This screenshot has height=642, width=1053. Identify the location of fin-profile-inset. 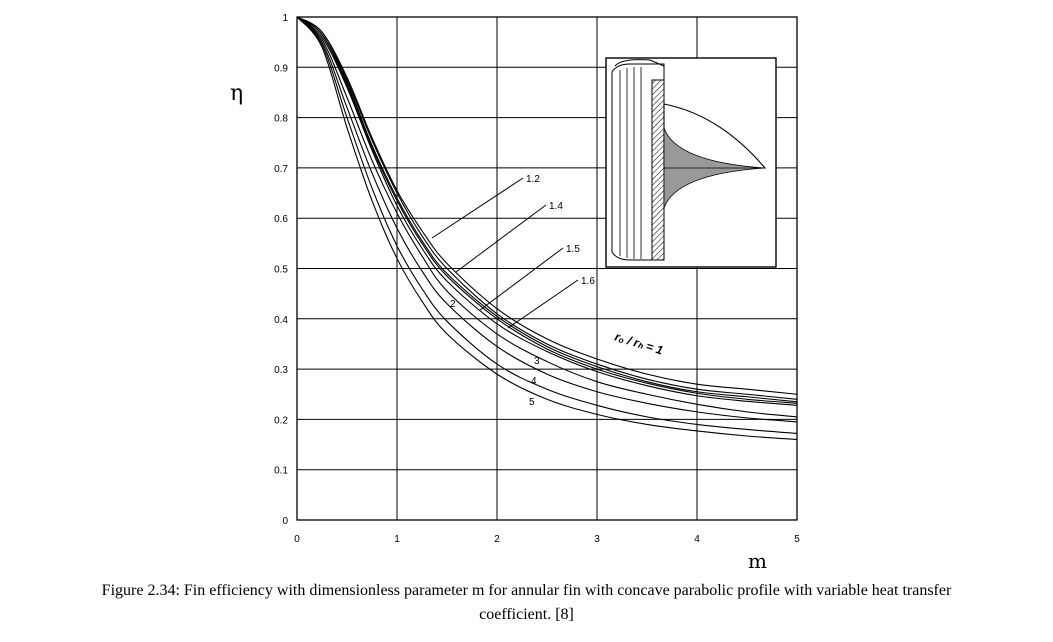
(691, 162).